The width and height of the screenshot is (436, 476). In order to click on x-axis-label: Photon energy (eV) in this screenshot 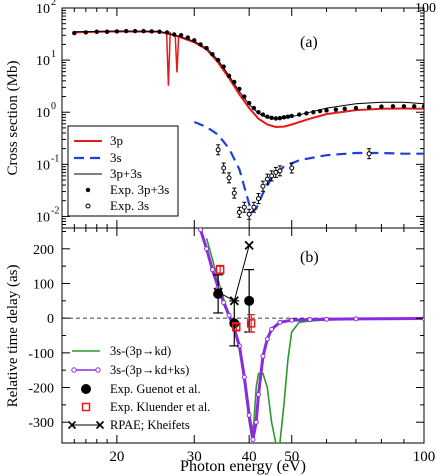, I will do `click(243, 466)`.